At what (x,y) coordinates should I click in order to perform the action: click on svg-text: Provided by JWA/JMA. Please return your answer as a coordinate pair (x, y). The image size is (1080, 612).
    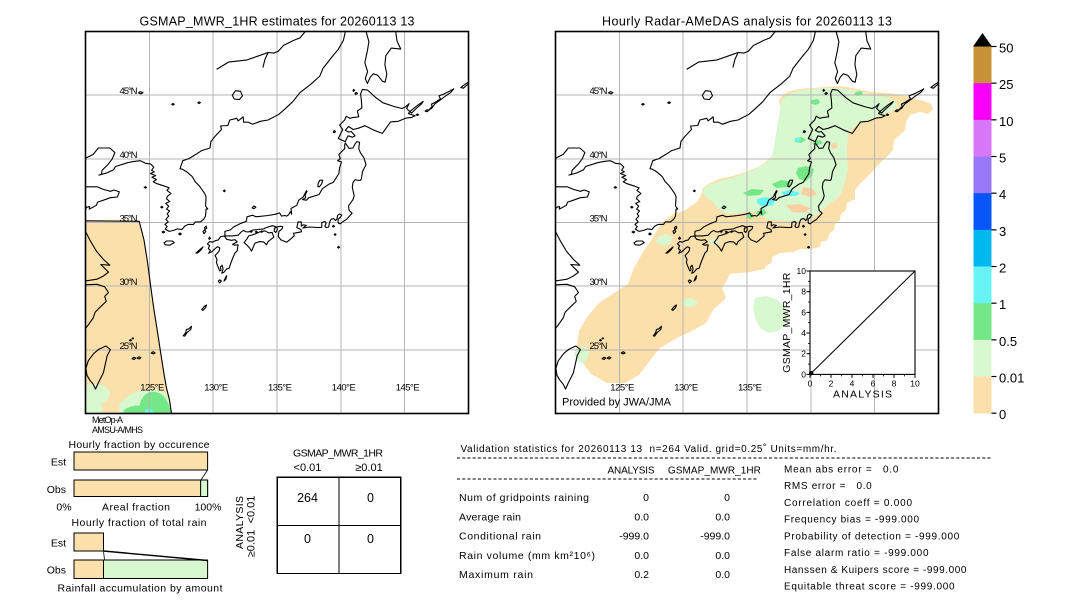
    Looking at the image, I should click on (617, 403).